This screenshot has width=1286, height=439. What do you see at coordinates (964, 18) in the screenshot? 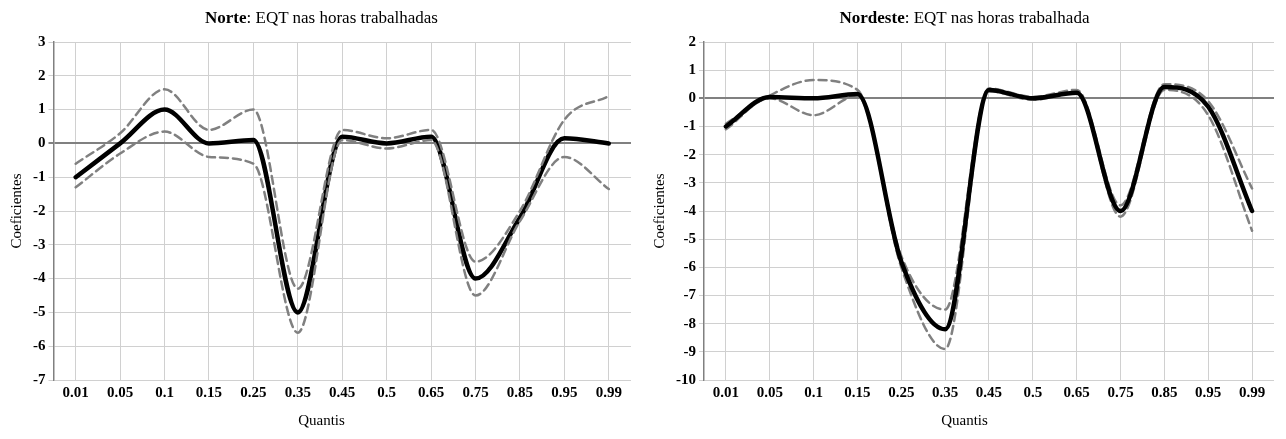
I see `chart-title: Nordeste: EQT nas horas trabalhada` at bounding box center [964, 18].